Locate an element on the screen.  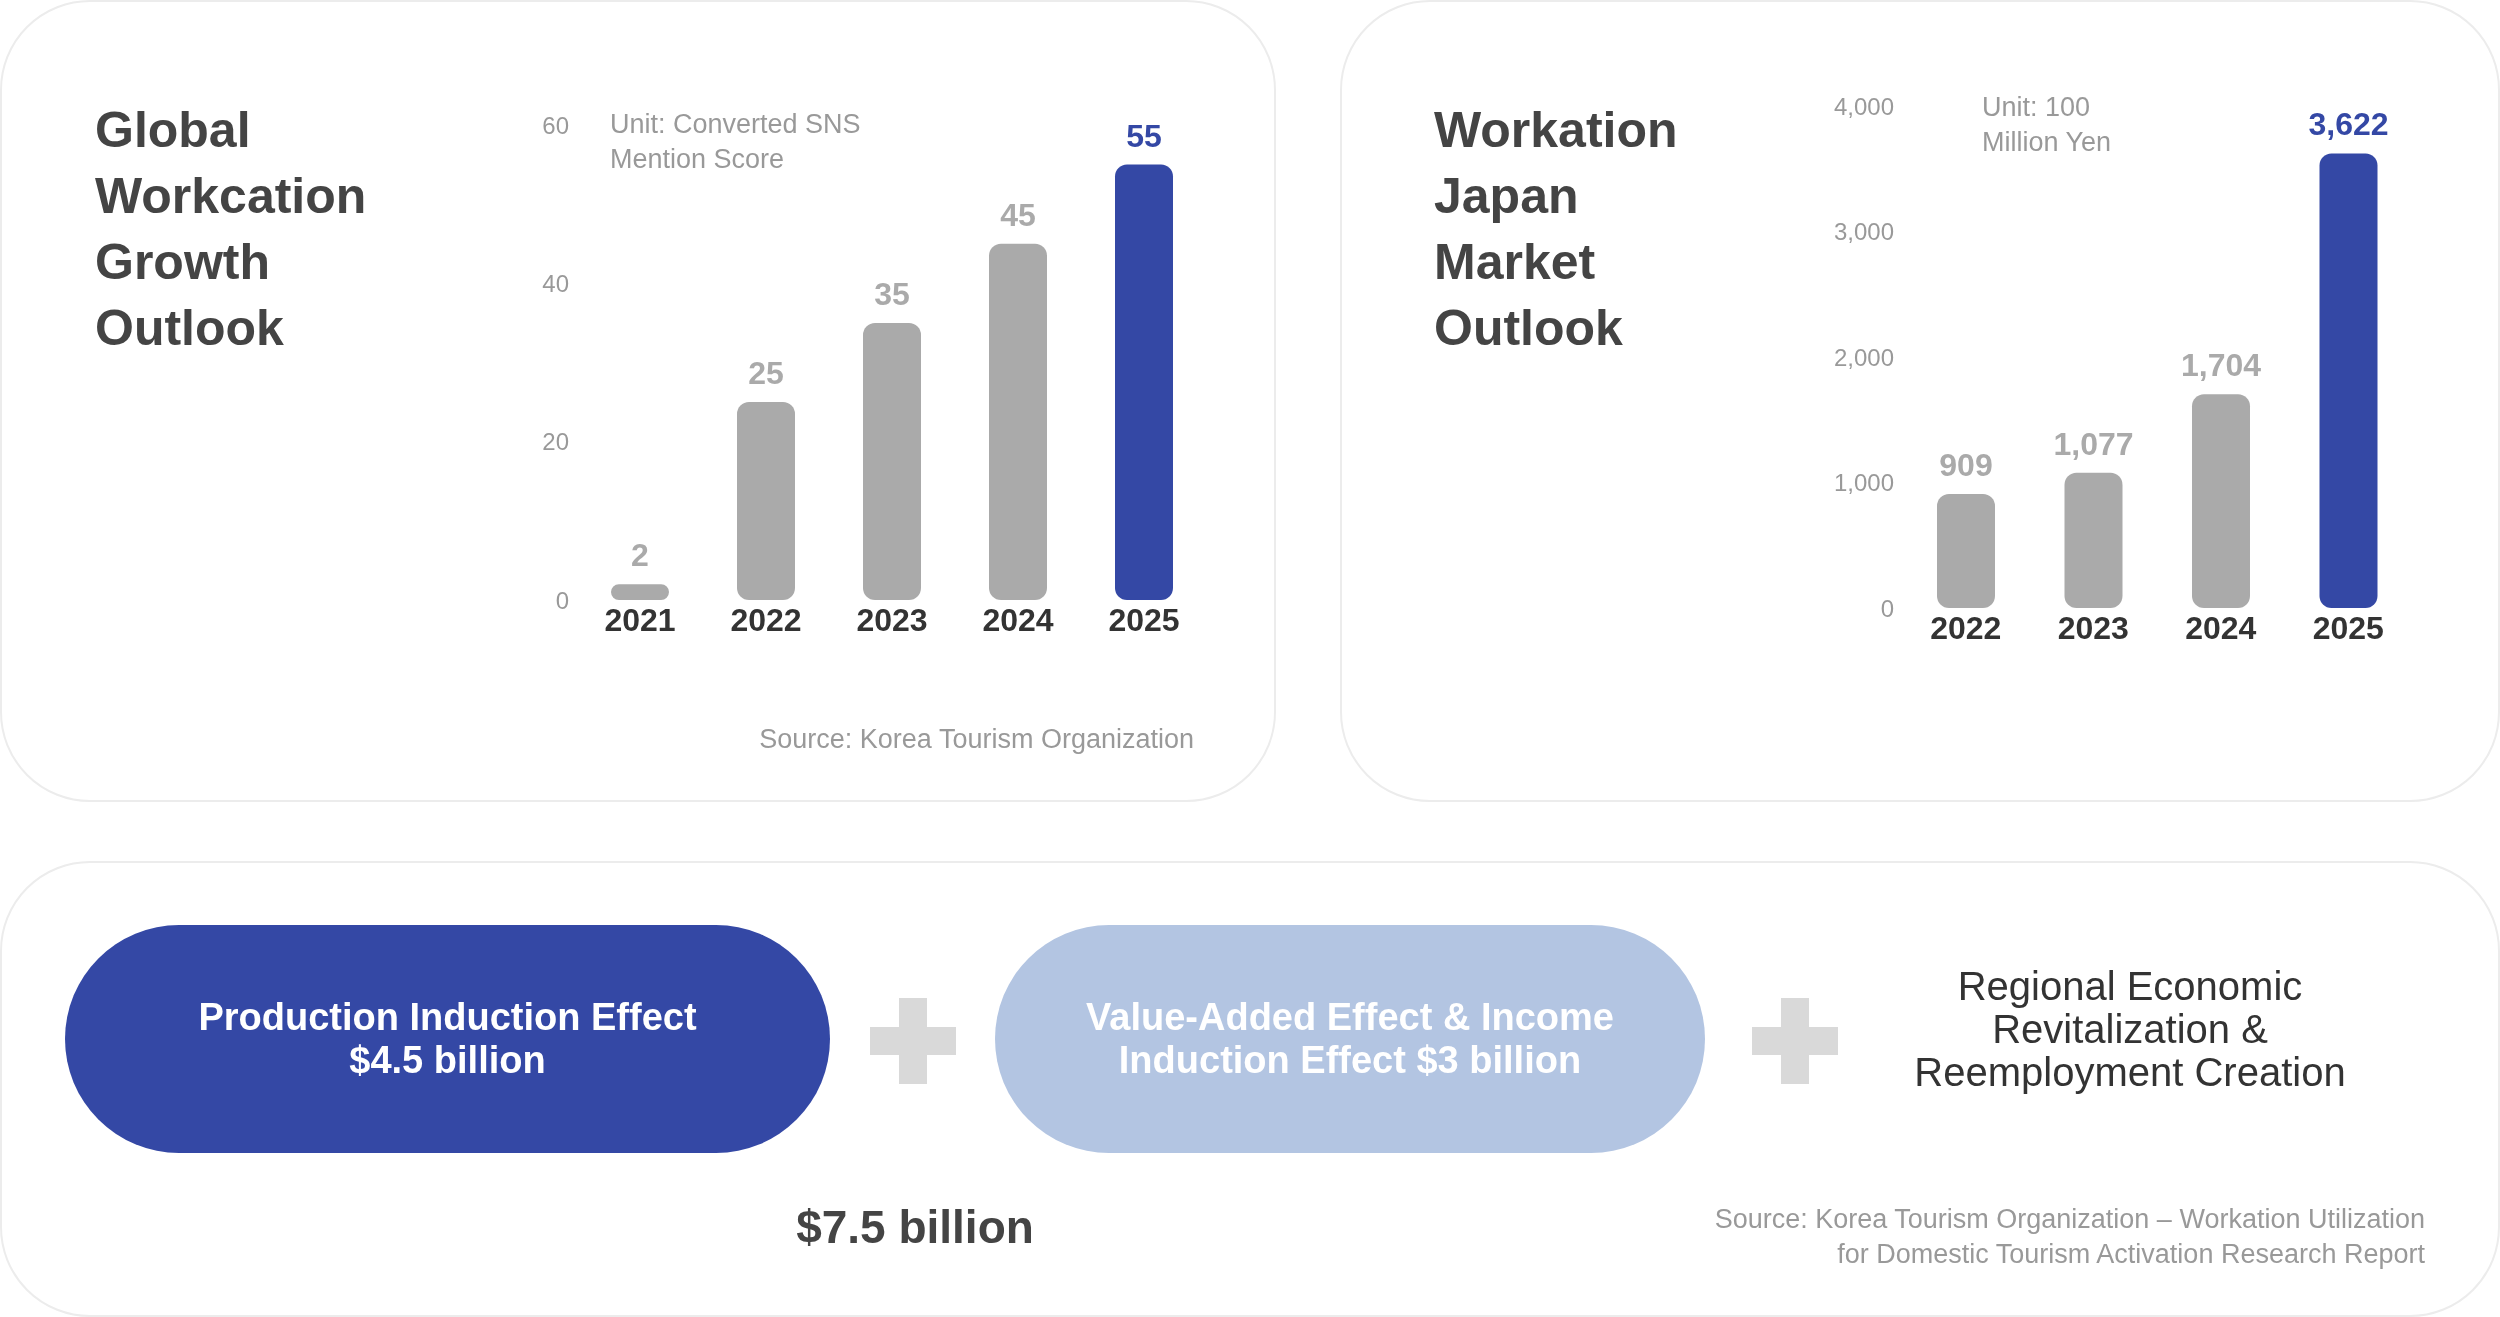
y-tick-label: 40 is located at coordinates (555, 283).